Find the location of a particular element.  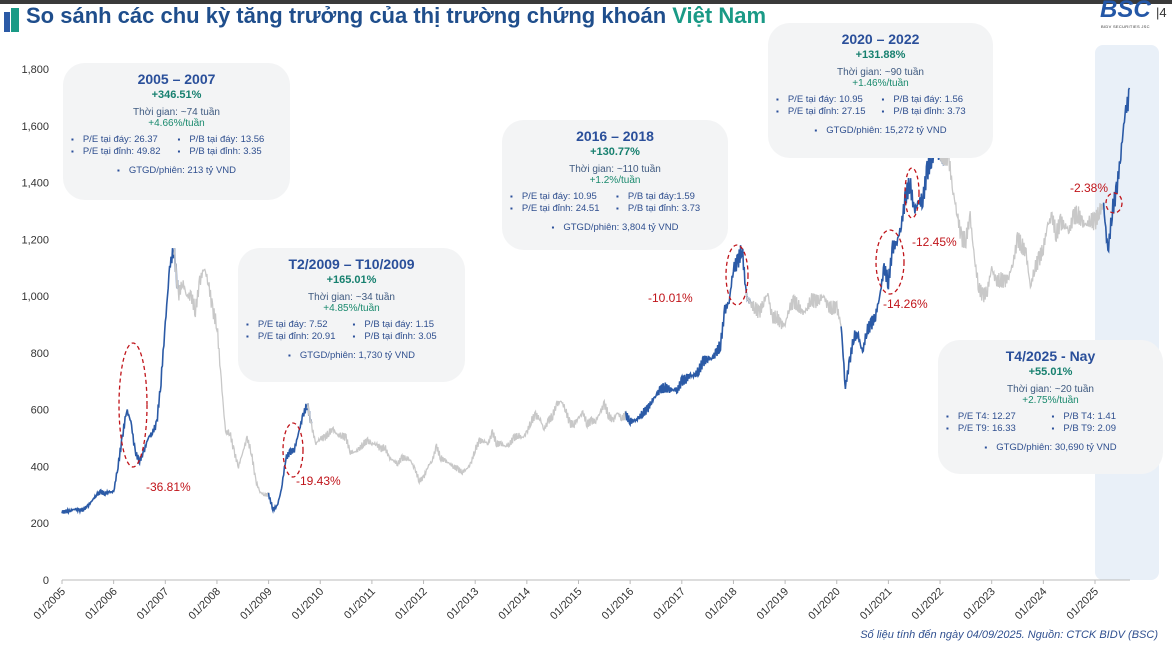

cycle-weekly-gain: +1.2%/tuần is located at coordinates (615, 180).